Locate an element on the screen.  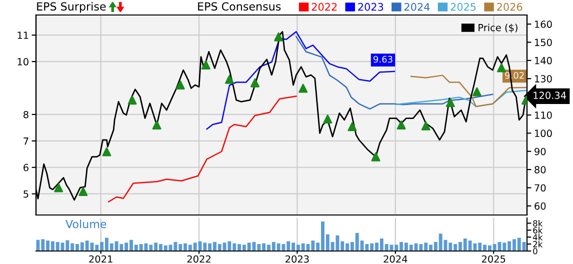
y2-tick-label: 150 is located at coordinates (543, 42).